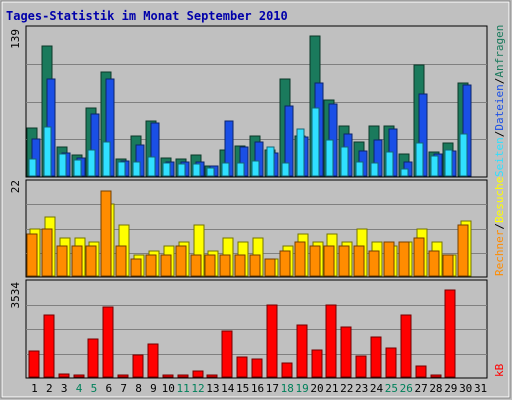  What do you see at coordinates (331, 388) in the screenshot?
I see `x-tick-label: 21` at bounding box center [331, 388].